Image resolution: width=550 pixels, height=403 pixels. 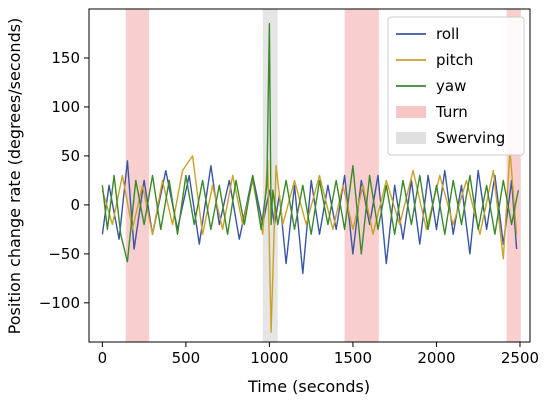 I want to click on legend: roll pitch yaw Turn Swerving, so click(x=456, y=86).